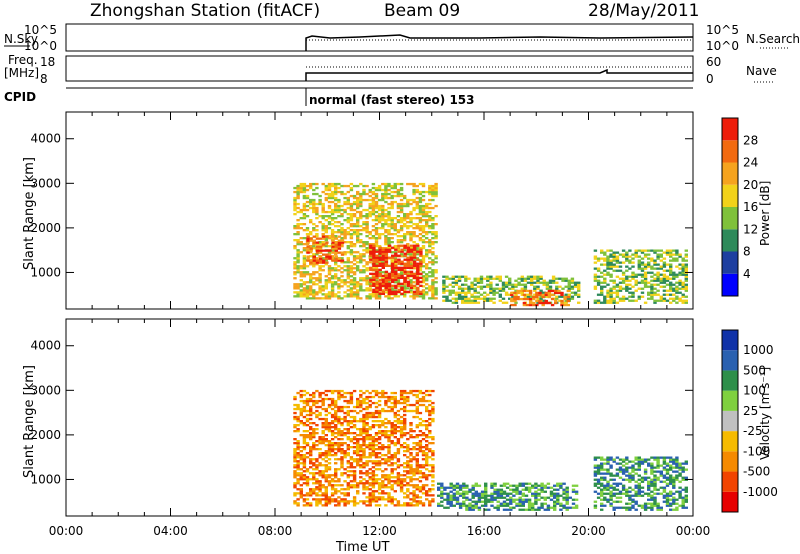 The height and width of the screenshot is (554, 800). Describe the element at coordinates (722, 46) in the screenshot. I see `nsearch-tick-bottom: 10^0` at that location.